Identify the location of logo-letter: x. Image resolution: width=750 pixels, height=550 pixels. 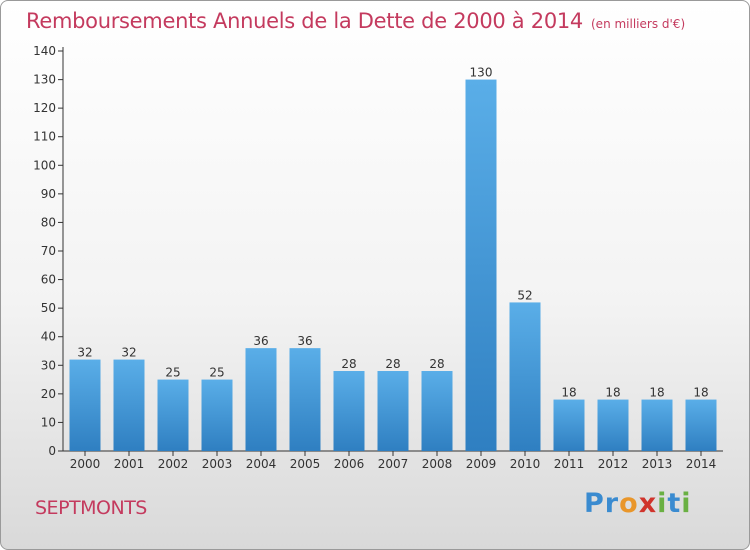
(648, 503).